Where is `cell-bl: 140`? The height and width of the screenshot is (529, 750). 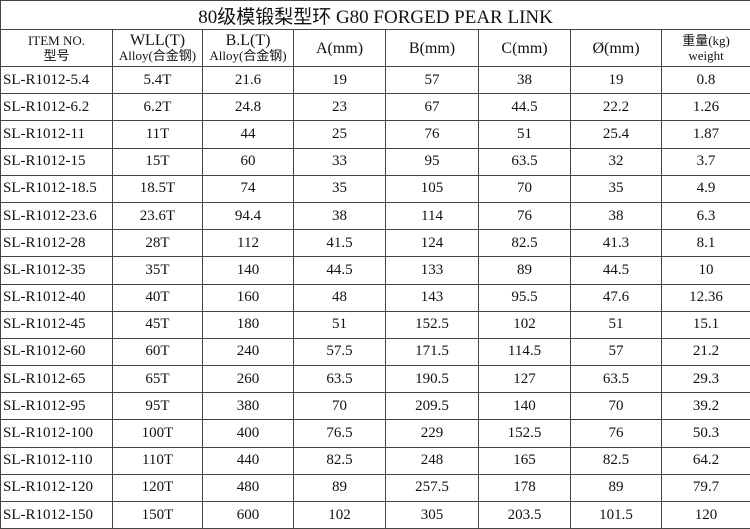 cell-bl: 140 is located at coordinates (248, 270).